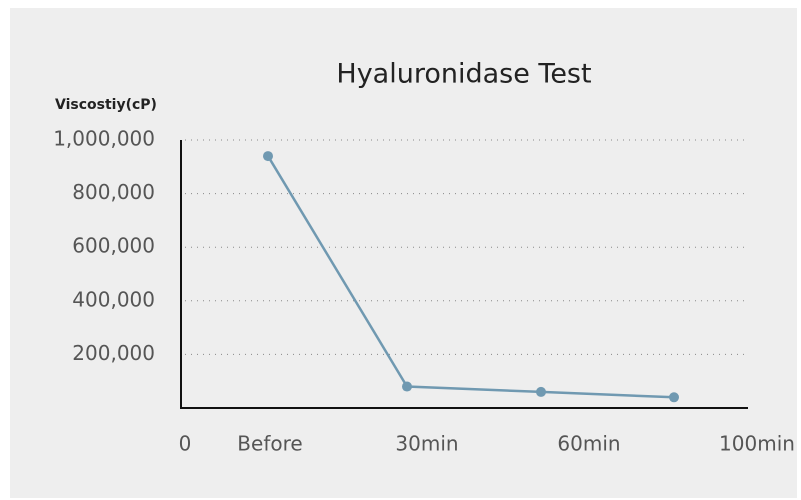  What do you see at coordinates (113, 246) in the screenshot?
I see `y-tick-label: 600,000` at bounding box center [113, 246].